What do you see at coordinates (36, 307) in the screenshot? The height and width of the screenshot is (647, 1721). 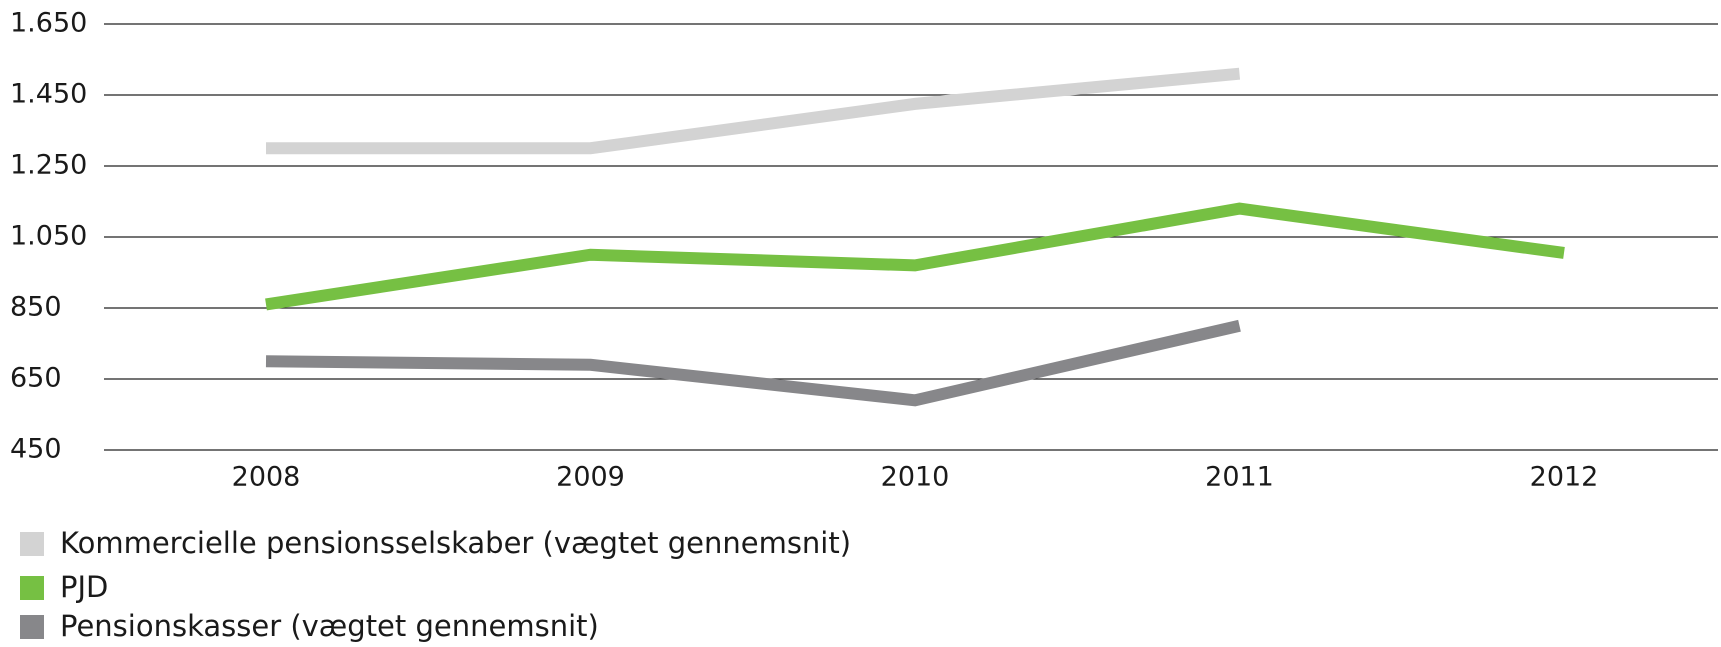 I see `y-tick-label: 850` at bounding box center [36, 307].